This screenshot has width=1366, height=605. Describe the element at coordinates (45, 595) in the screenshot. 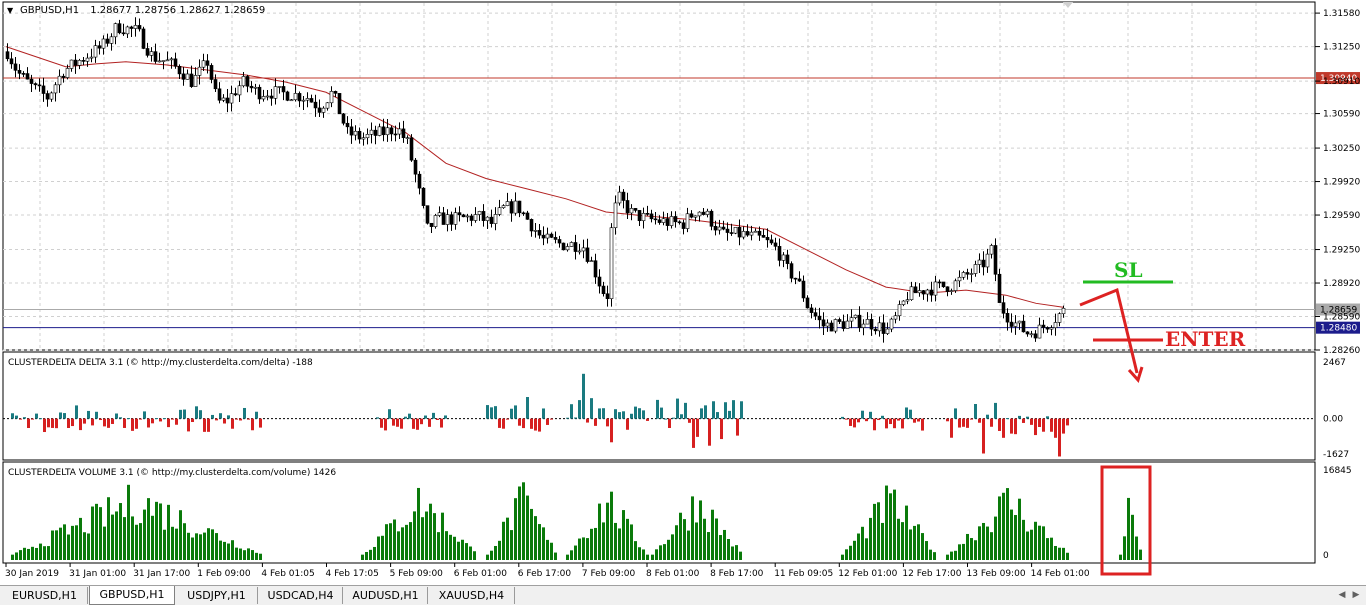

I see `tab-eurusd-h1: EURUSD,H1` at that location.